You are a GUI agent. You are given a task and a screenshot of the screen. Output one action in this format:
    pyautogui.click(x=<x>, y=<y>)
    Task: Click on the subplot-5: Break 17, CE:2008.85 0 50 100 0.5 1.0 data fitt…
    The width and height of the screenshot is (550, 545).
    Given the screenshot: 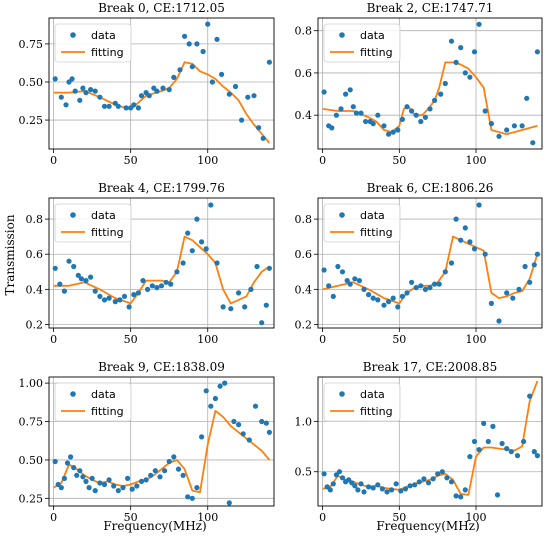 What is the action you would take?
    pyautogui.click(x=419, y=442)
    